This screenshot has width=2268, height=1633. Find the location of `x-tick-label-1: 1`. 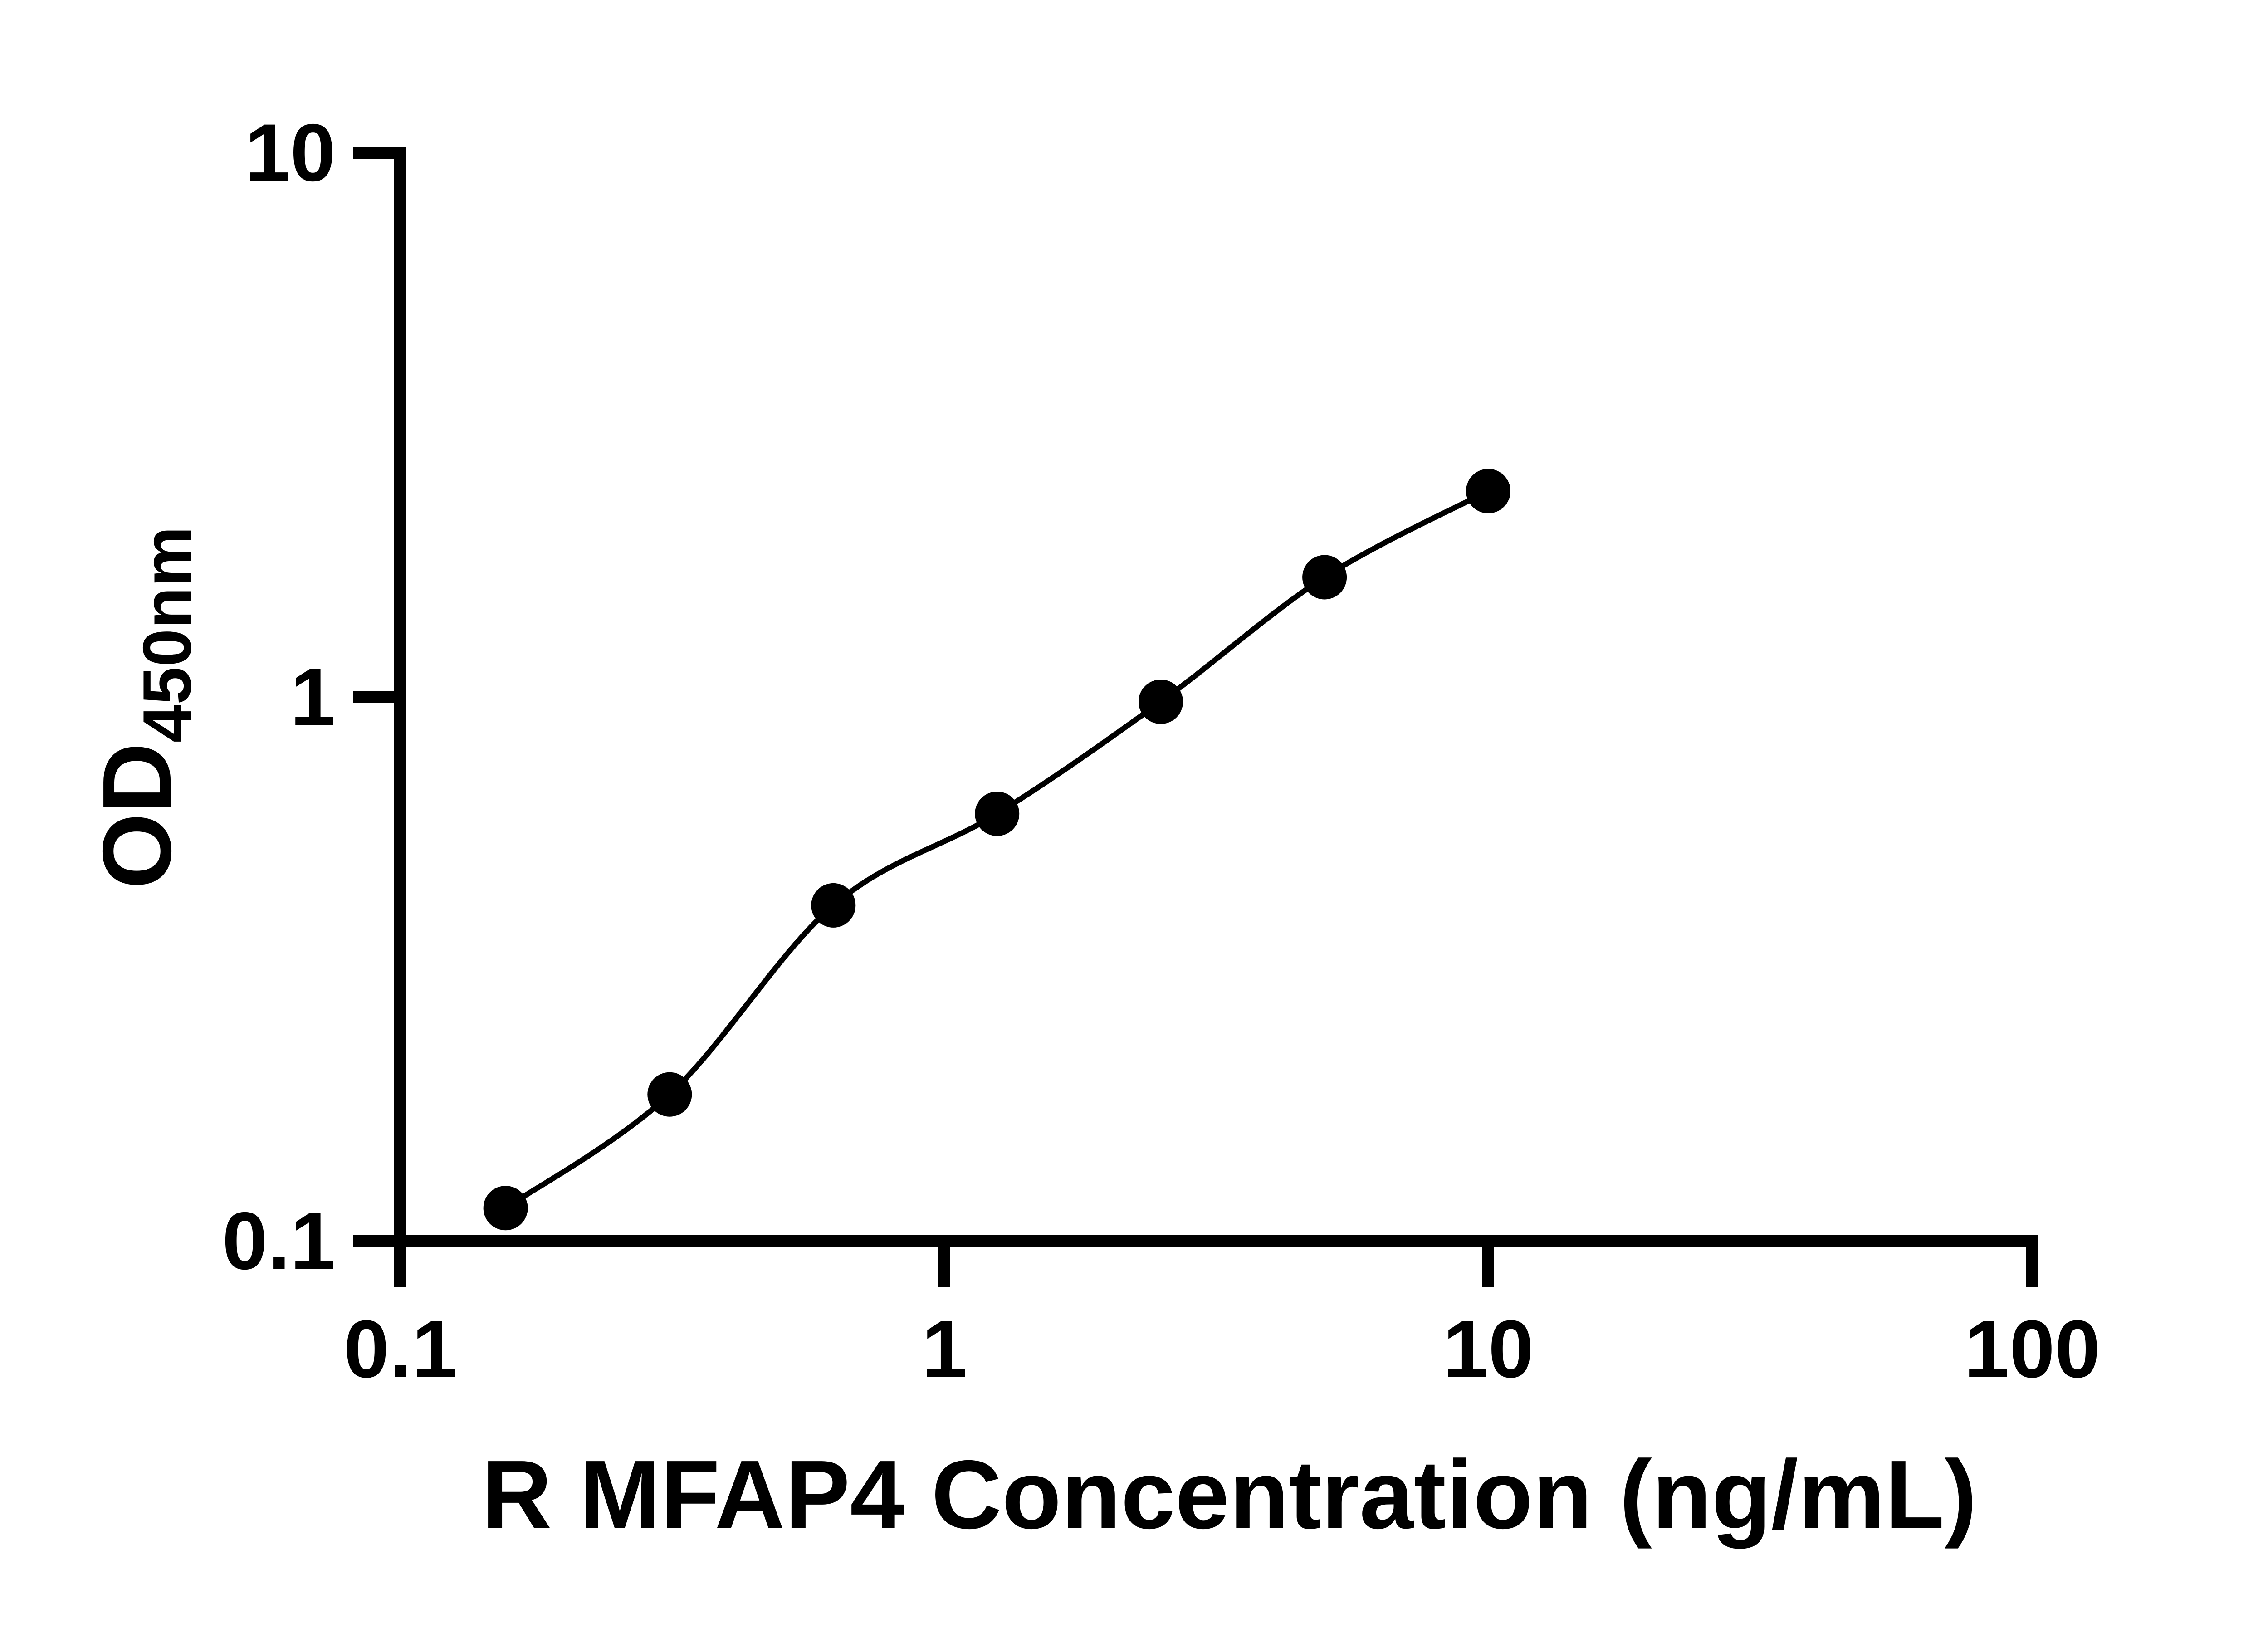

x-tick-label-1: 1 is located at coordinates (944, 1349).